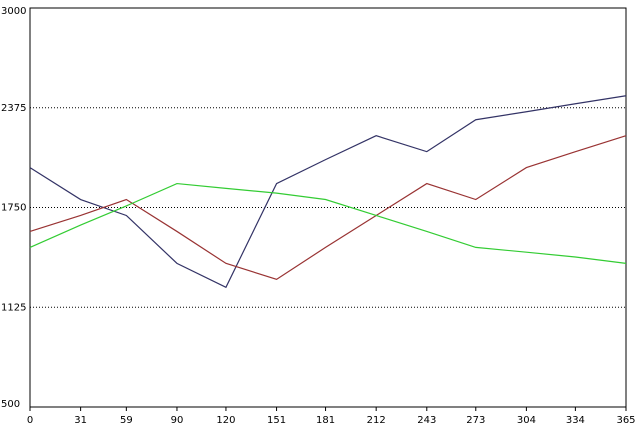 The height and width of the screenshot is (427, 640). Describe the element at coordinates (177, 420) in the screenshot. I see `x-tick-label: 90` at that location.